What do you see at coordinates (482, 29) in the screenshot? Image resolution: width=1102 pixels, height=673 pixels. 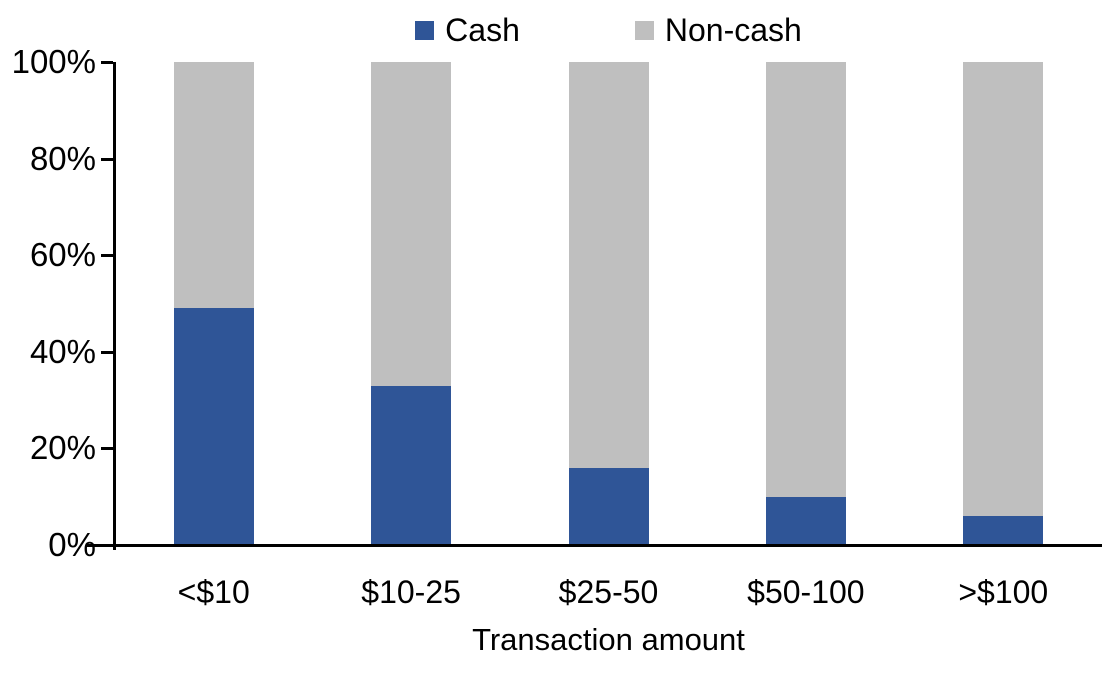 I see `legend-label-cash: Cash` at bounding box center [482, 29].